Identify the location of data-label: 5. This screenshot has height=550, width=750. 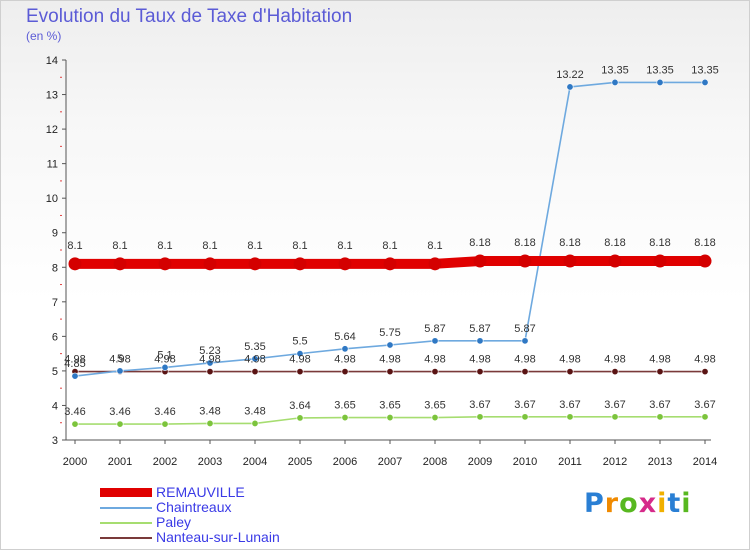
(120, 359).